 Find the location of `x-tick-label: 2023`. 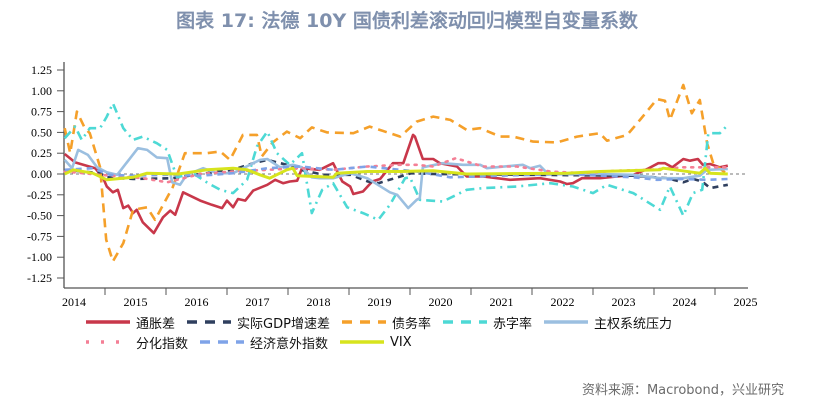

x-tick-label: 2023 is located at coordinates (624, 302).